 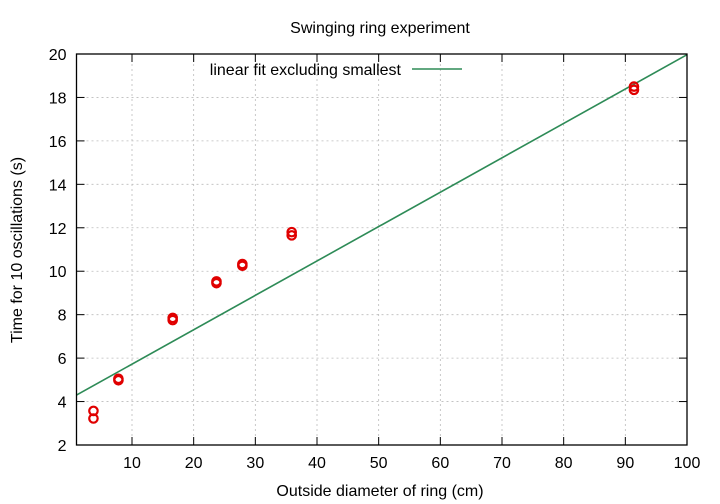 I want to click on x-tick-label: 30, so click(x=255, y=463).